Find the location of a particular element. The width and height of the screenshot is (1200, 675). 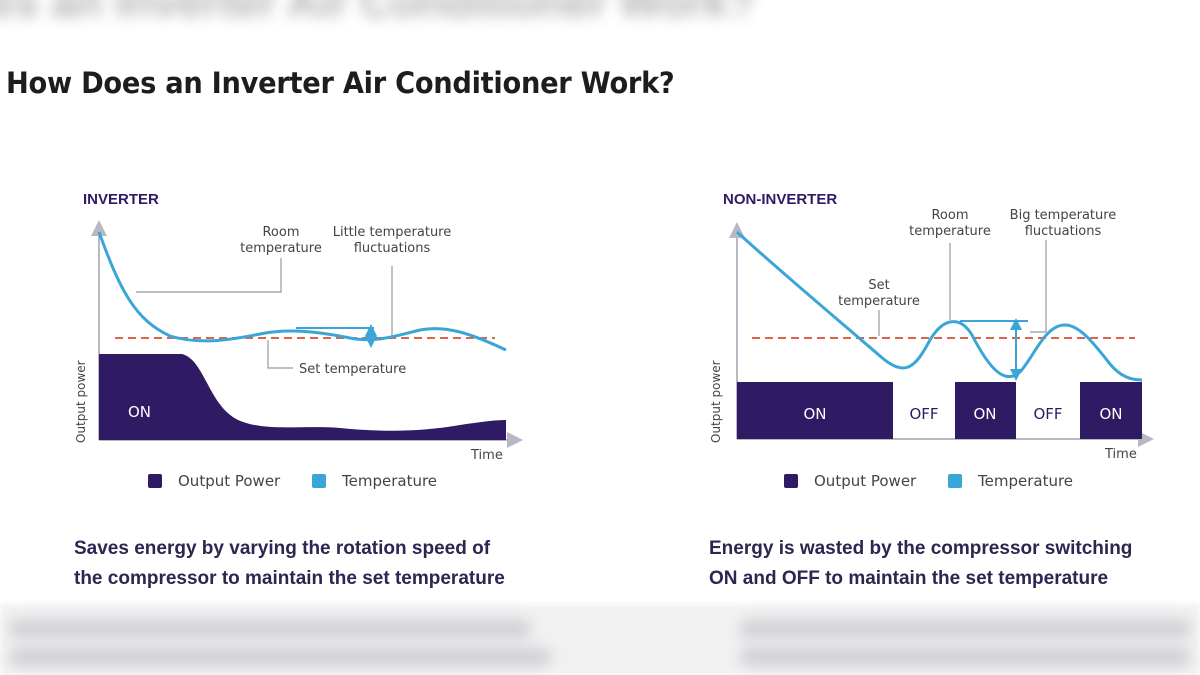

inverter-temperature-curve is located at coordinates (302, 291).